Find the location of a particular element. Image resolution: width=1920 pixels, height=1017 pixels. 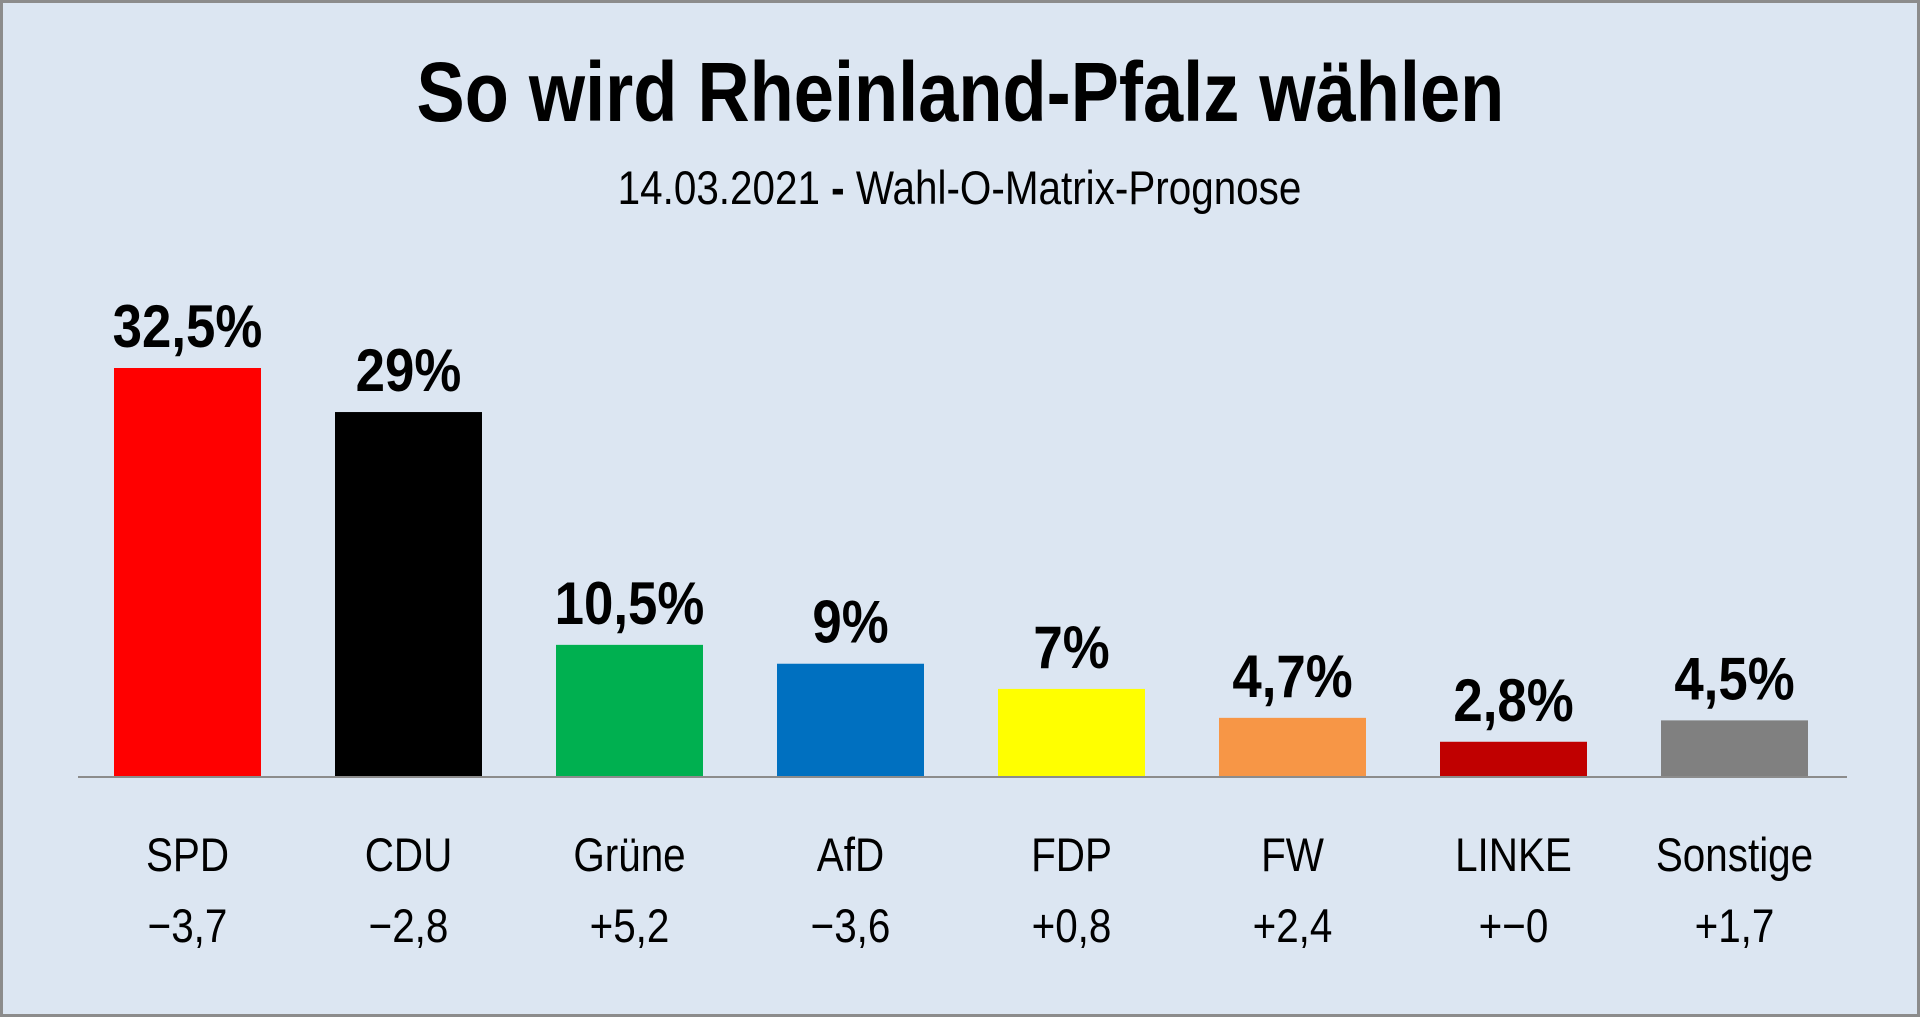

category-label-fw: FW is located at coordinates (1292, 855).